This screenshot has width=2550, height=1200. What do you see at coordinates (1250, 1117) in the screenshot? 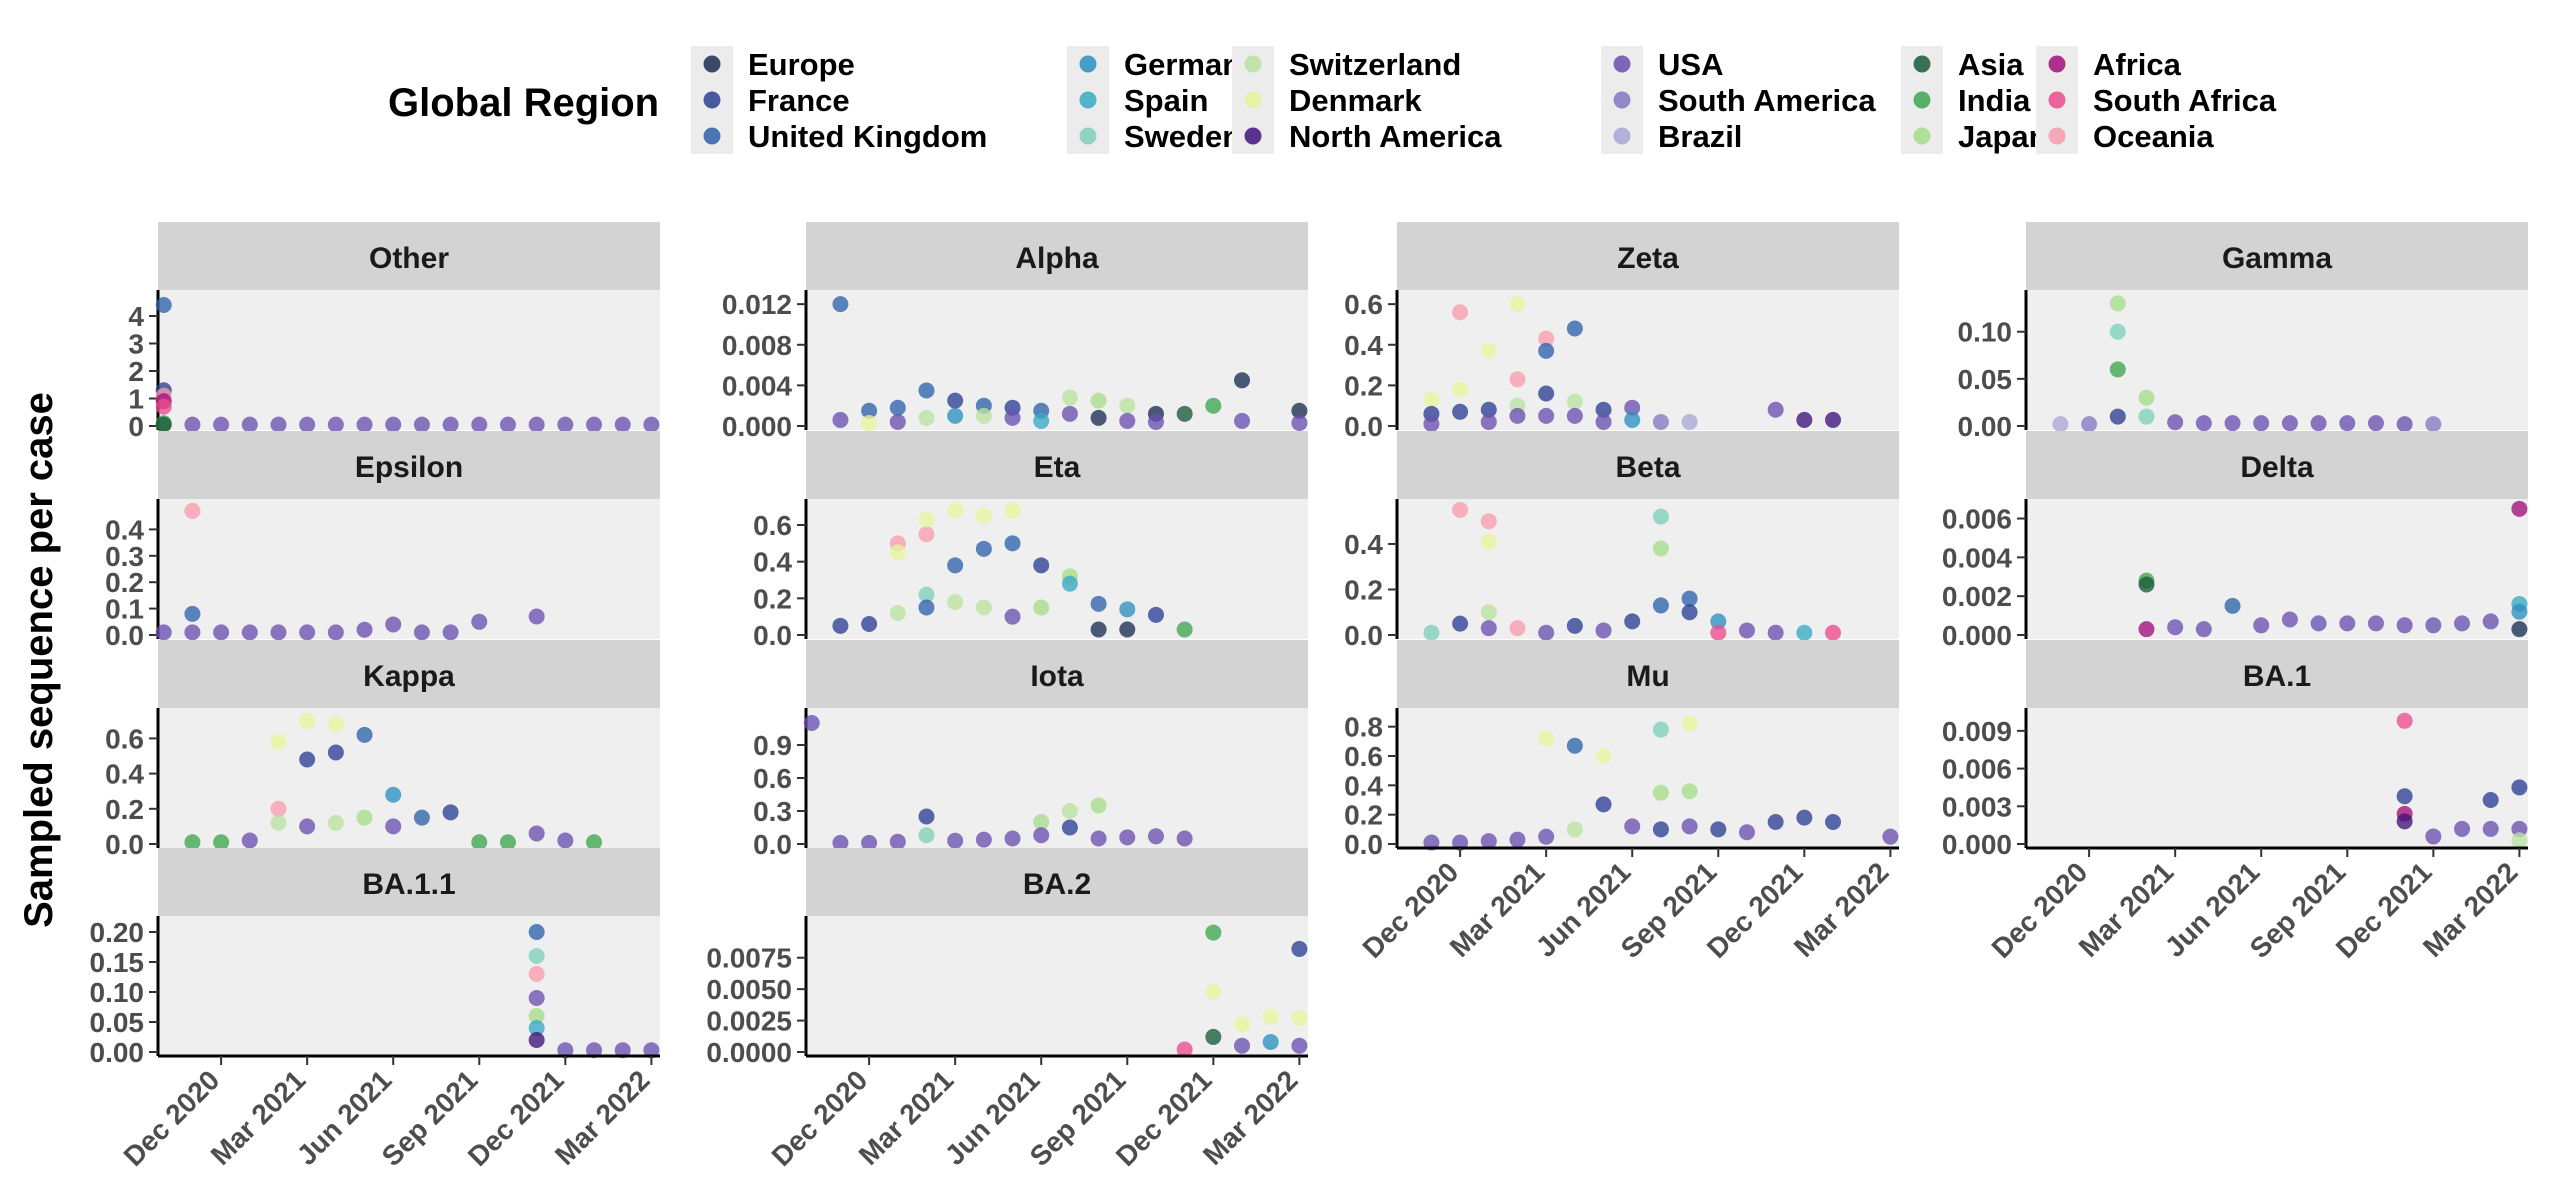
I see `x-tick-label: Mar 2022` at bounding box center [1250, 1117].